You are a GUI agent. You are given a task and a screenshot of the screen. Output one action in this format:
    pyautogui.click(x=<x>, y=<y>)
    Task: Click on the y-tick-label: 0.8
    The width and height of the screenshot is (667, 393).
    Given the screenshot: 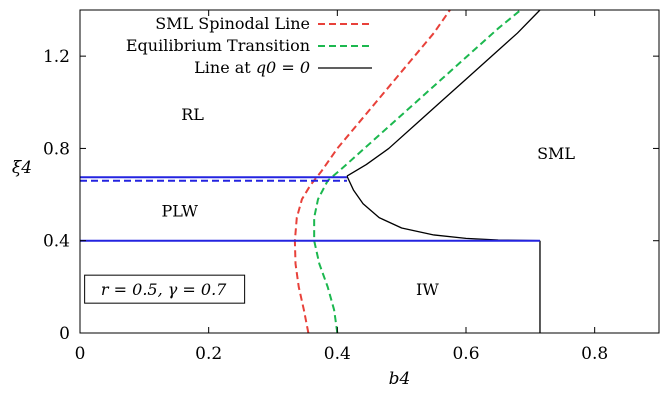 What is the action you would take?
    pyautogui.click(x=56, y=149)
    